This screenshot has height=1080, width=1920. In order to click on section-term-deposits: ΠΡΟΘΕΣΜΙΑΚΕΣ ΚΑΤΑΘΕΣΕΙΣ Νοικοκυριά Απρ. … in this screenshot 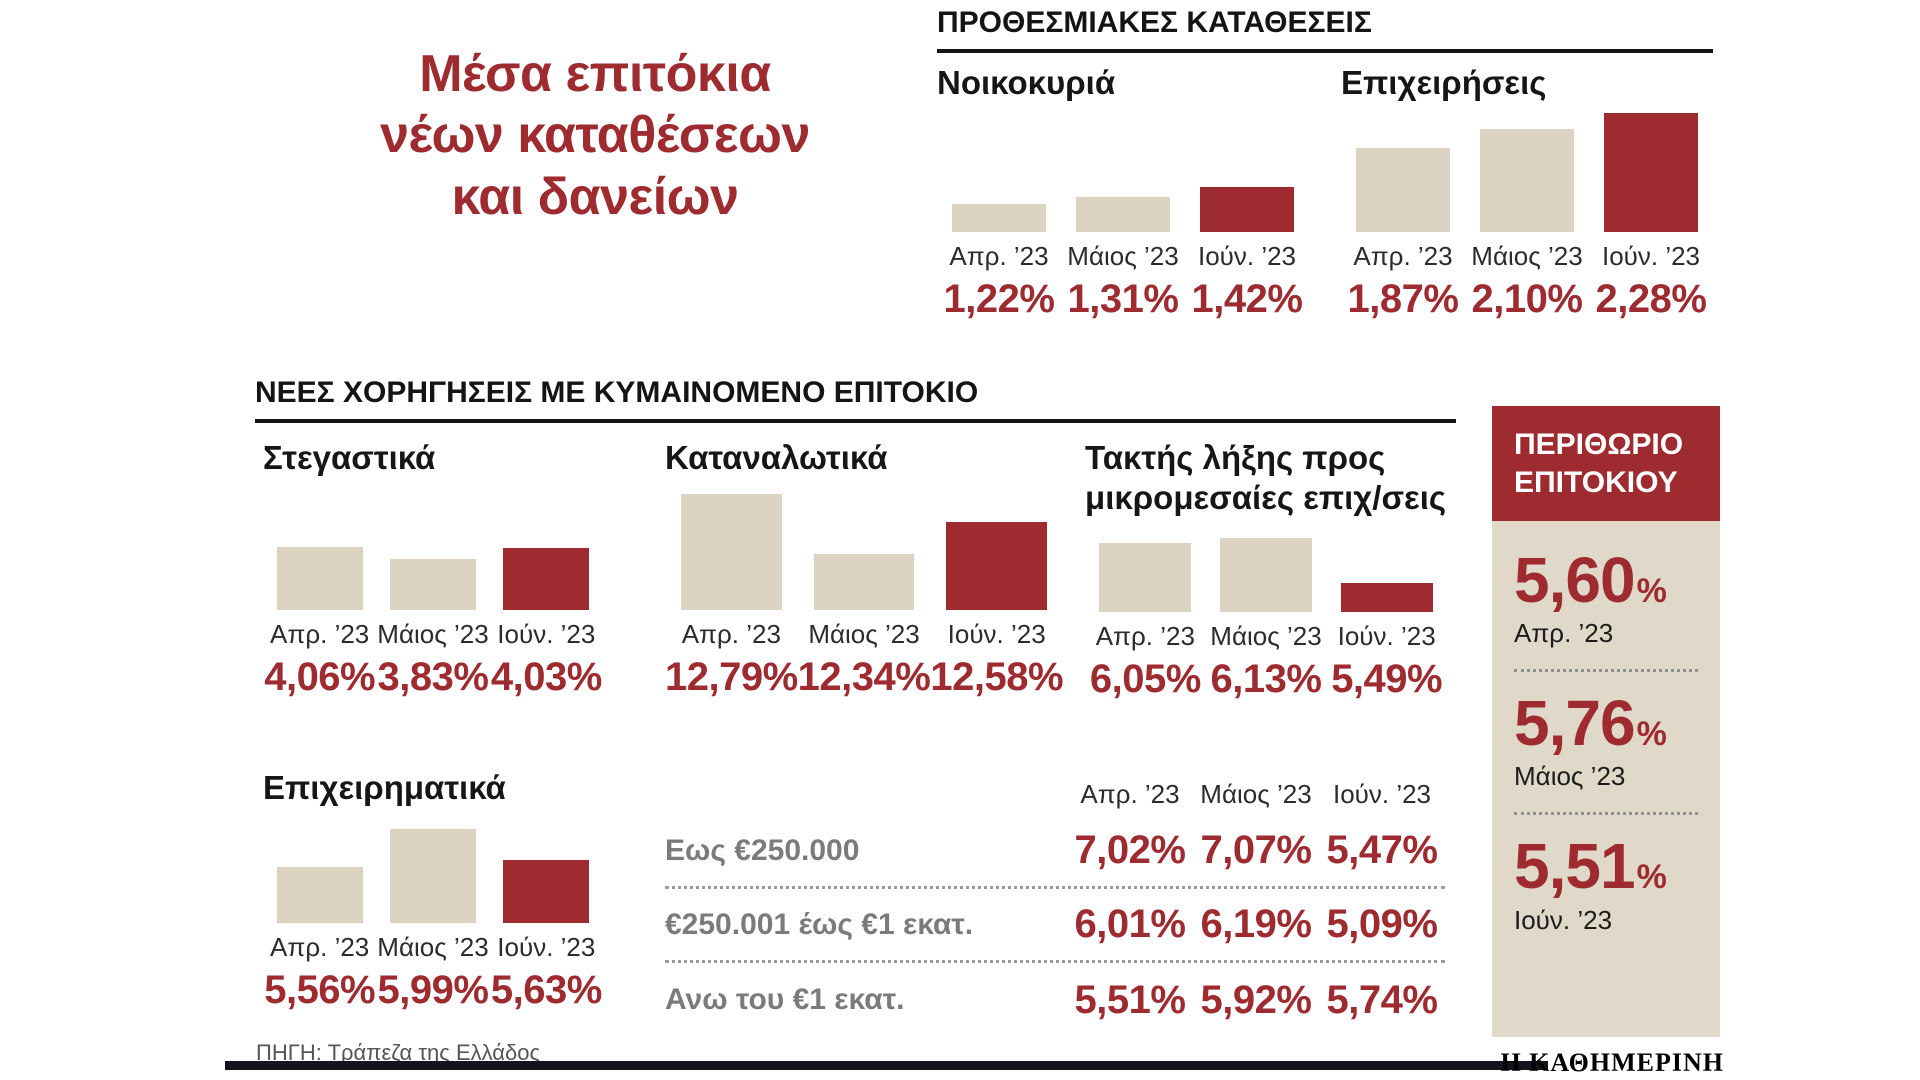, I will do `click(1325, 164)`.